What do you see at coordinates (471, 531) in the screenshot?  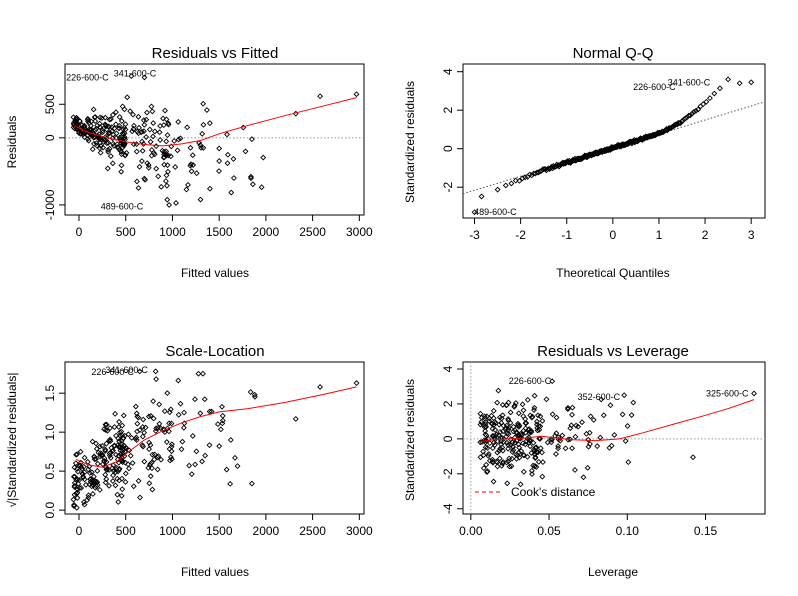 I see `x-tick-label: 0.00` at bounding box center [471, 531].